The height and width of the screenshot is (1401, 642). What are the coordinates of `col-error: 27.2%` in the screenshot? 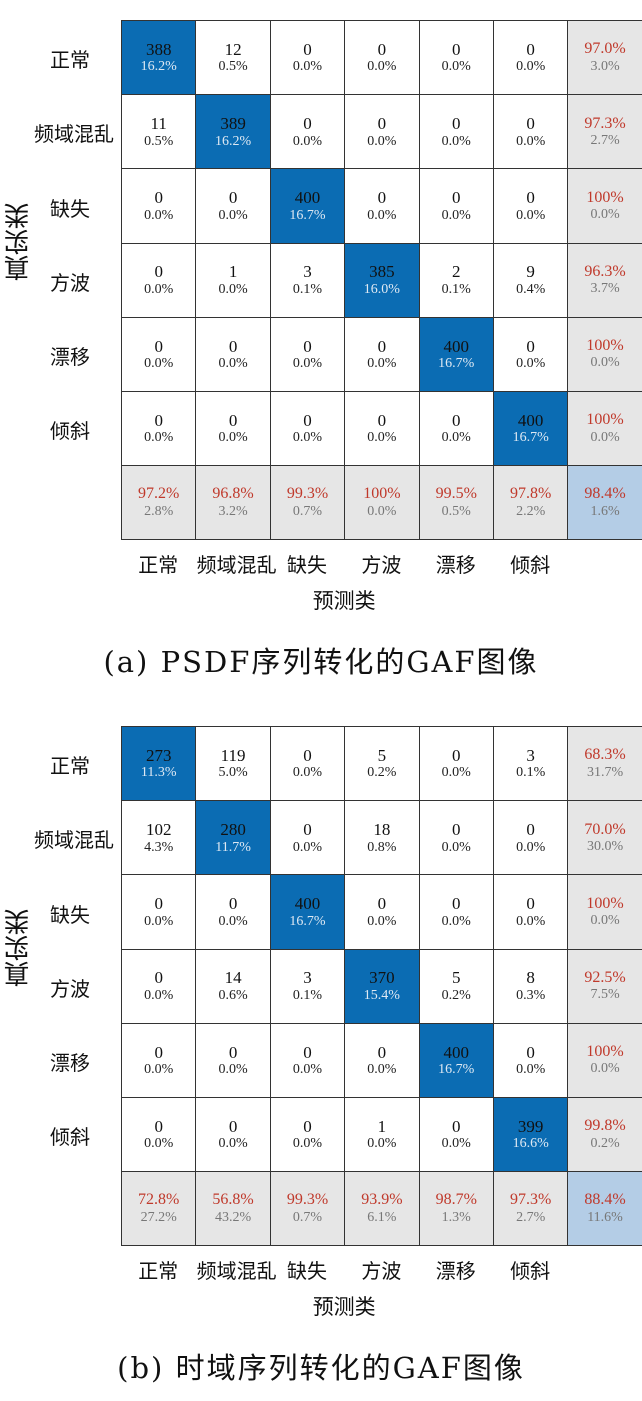 It's located at (158, 1217).